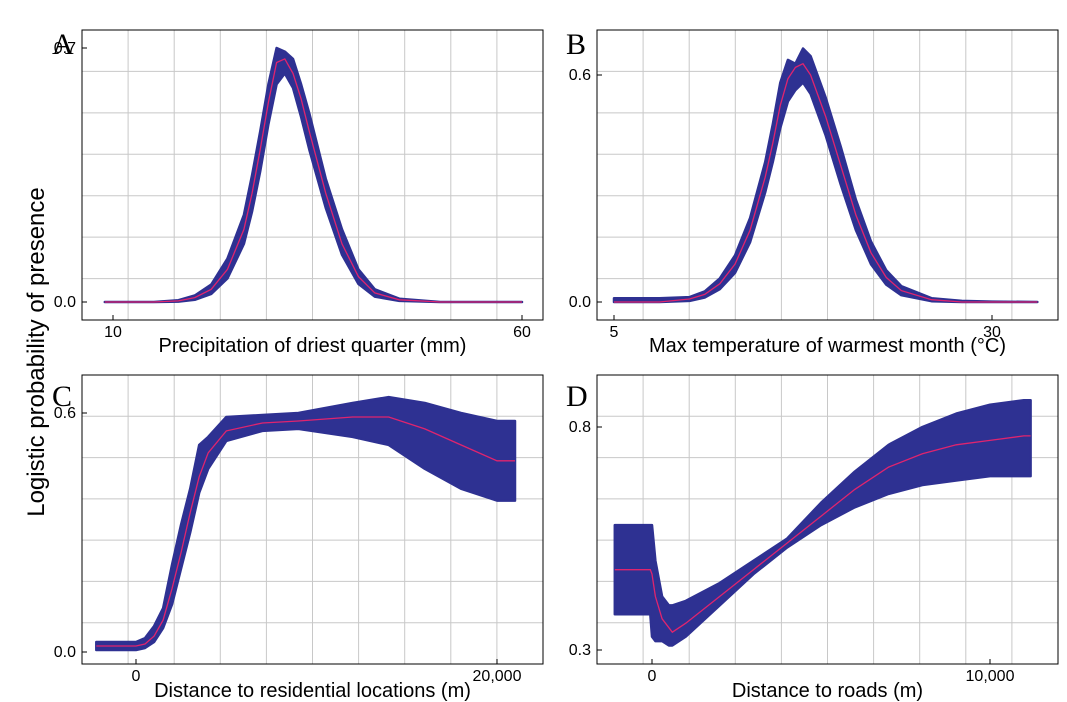 The height and width of the screenshot is (702, 1067). What do you see at coordinates (580, 427) in the screenshot?
I see `y-tick-label: 0.8` at bounding box center [580, 427].